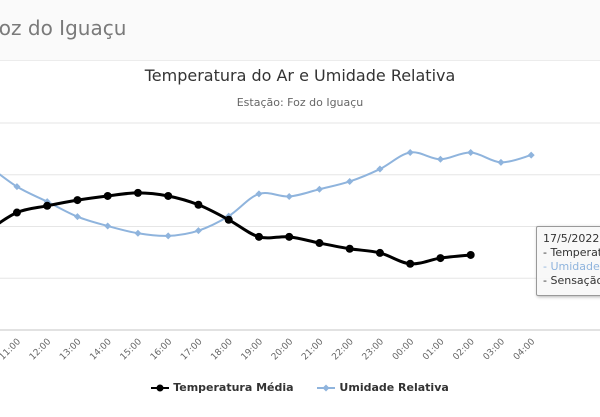 This screenshot has width=600, height=417. Describe the element at coordinates (300, 30) in the screenshot. I see `page-header: Foz do Iguaçu` at that location.